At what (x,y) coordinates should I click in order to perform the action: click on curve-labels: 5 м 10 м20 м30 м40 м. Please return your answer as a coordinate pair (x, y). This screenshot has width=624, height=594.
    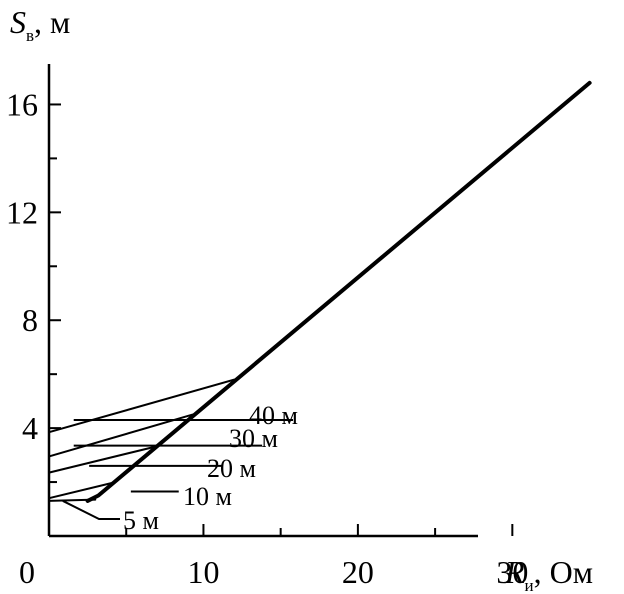
    Looking at the image, I should click on (210, 468).